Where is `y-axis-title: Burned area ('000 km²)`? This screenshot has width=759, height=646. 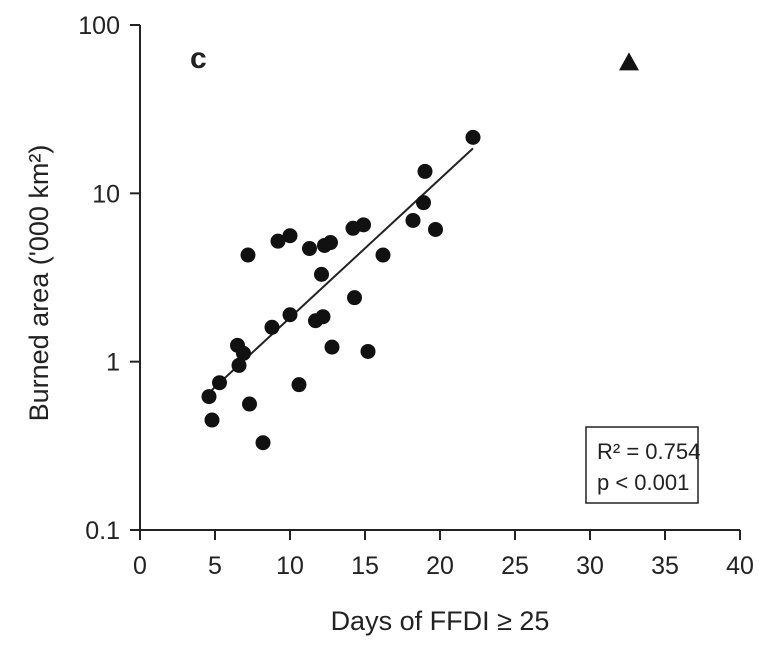 y-axis-title: Burned area ('000 km²) is located at coordinates (39, 283).